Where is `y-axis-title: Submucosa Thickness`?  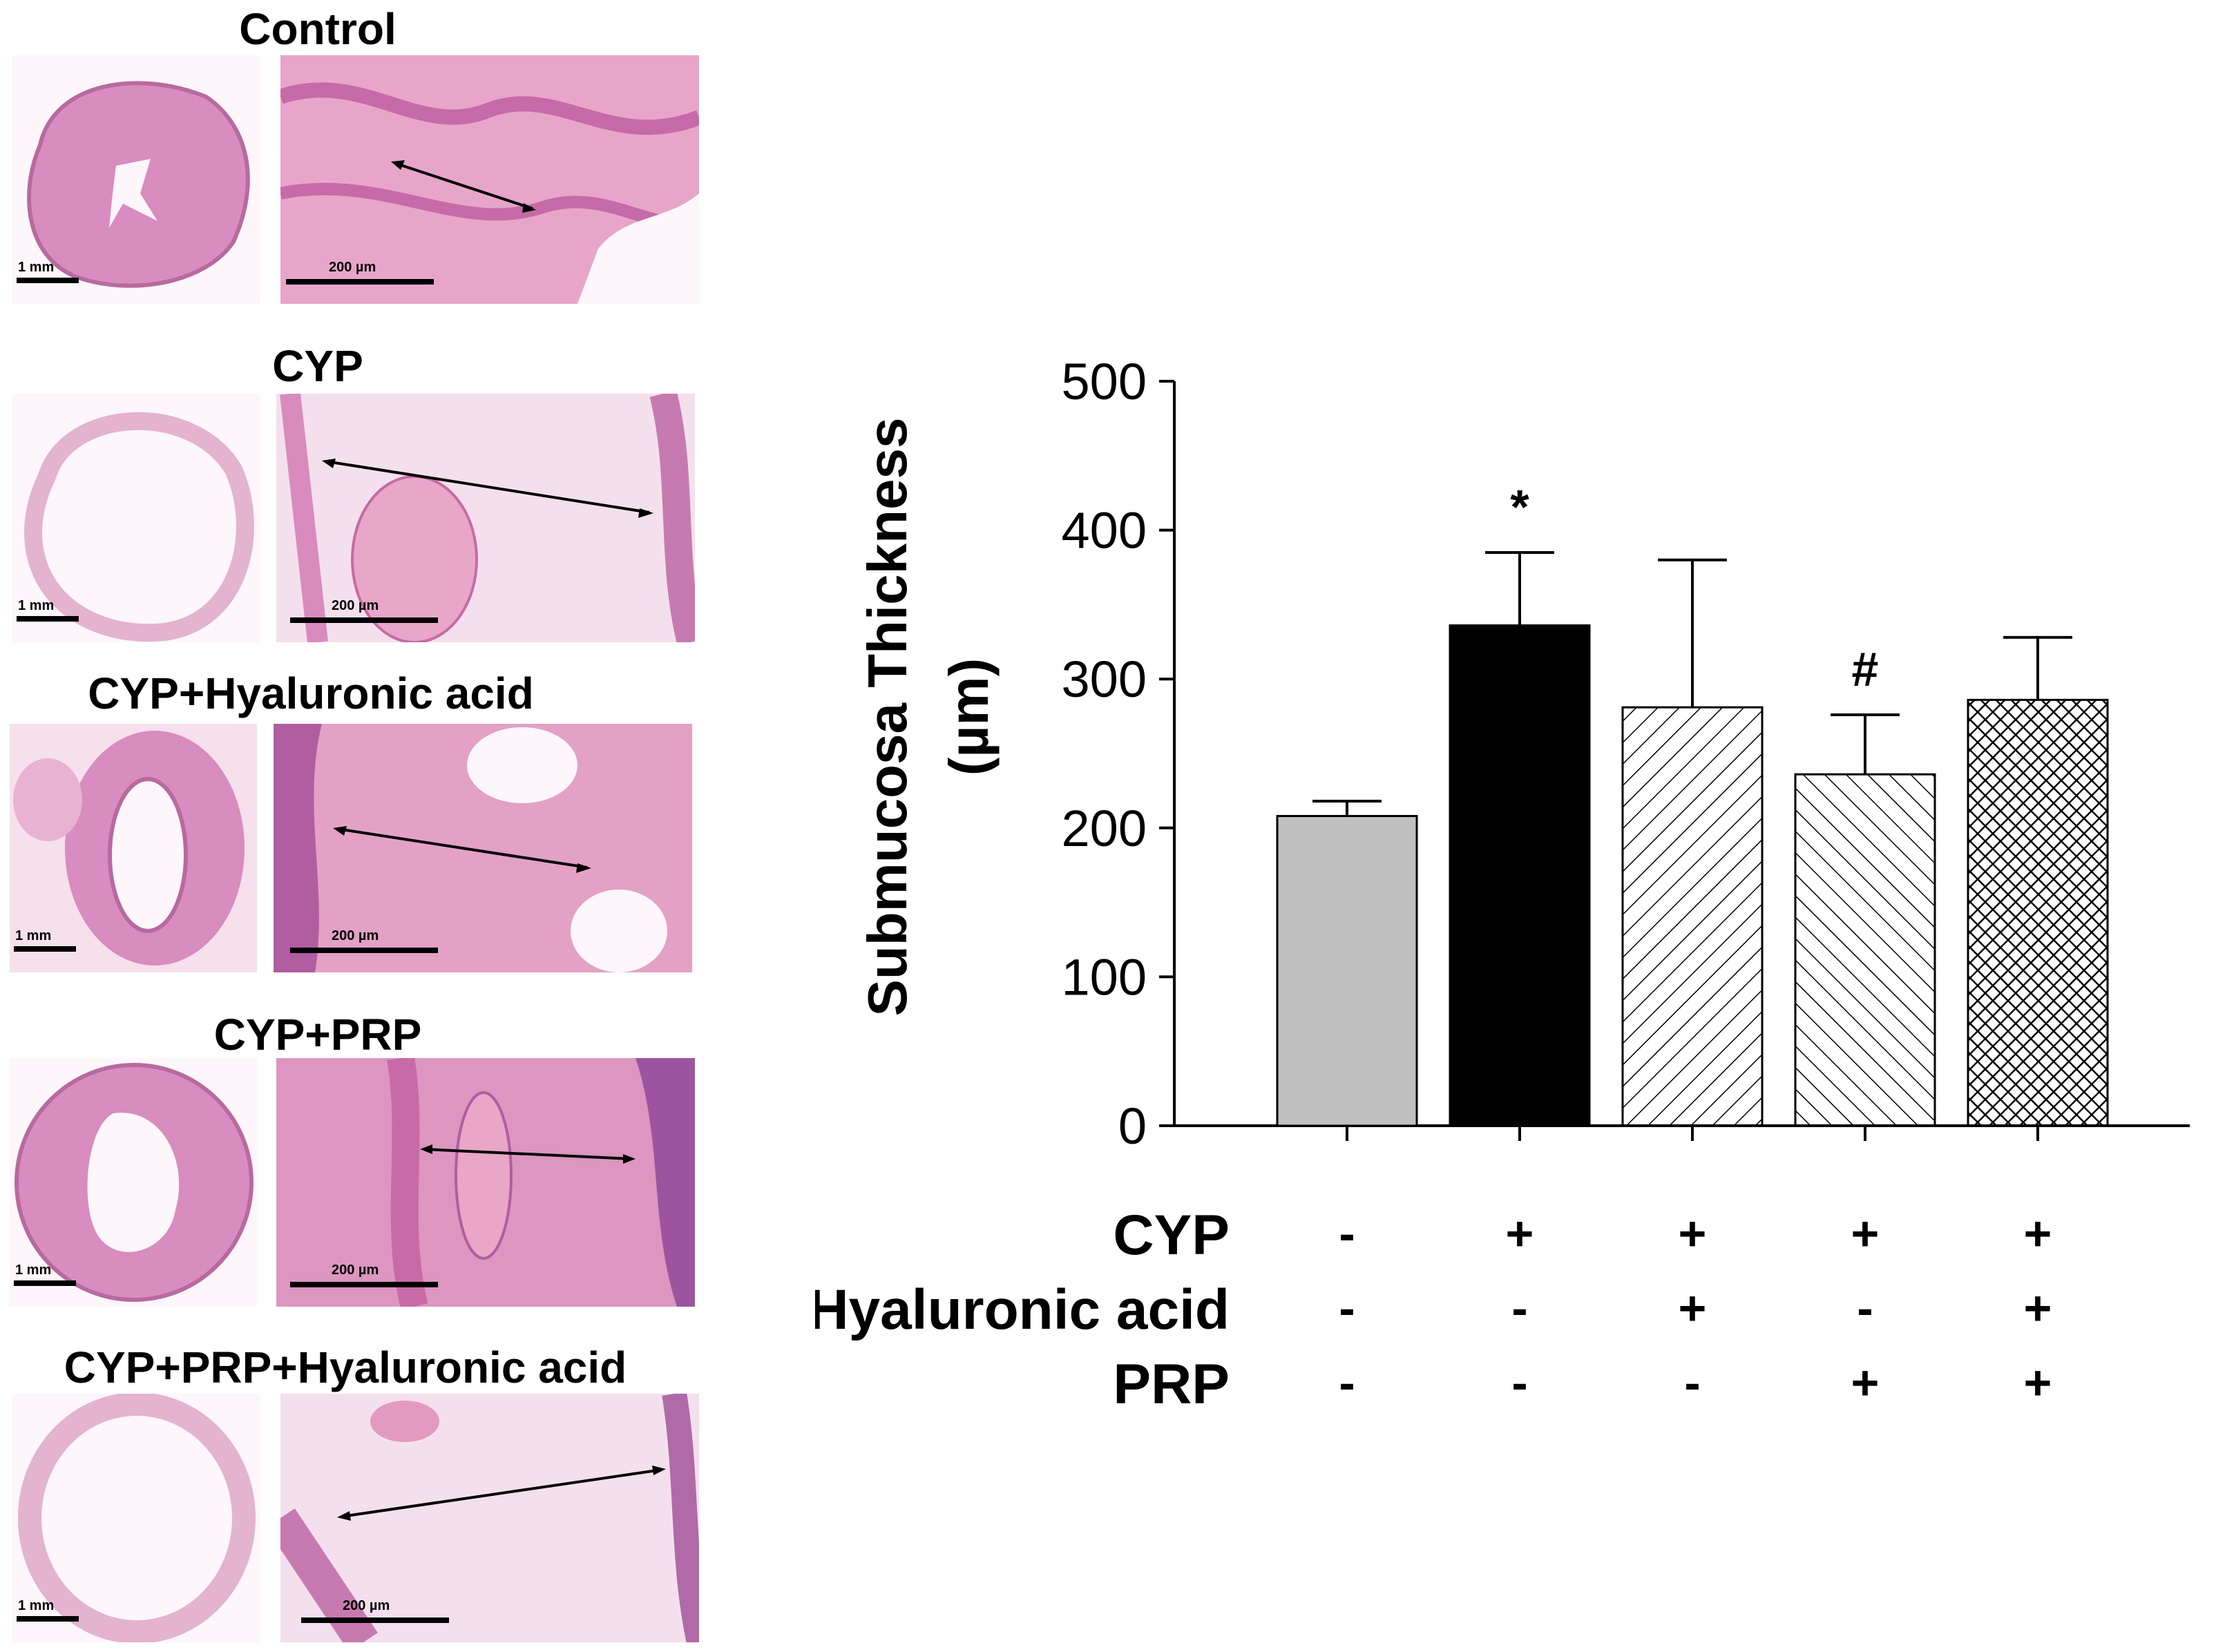 y-axis-title: Submucosa Thickness is located at coordinates (887, 717).